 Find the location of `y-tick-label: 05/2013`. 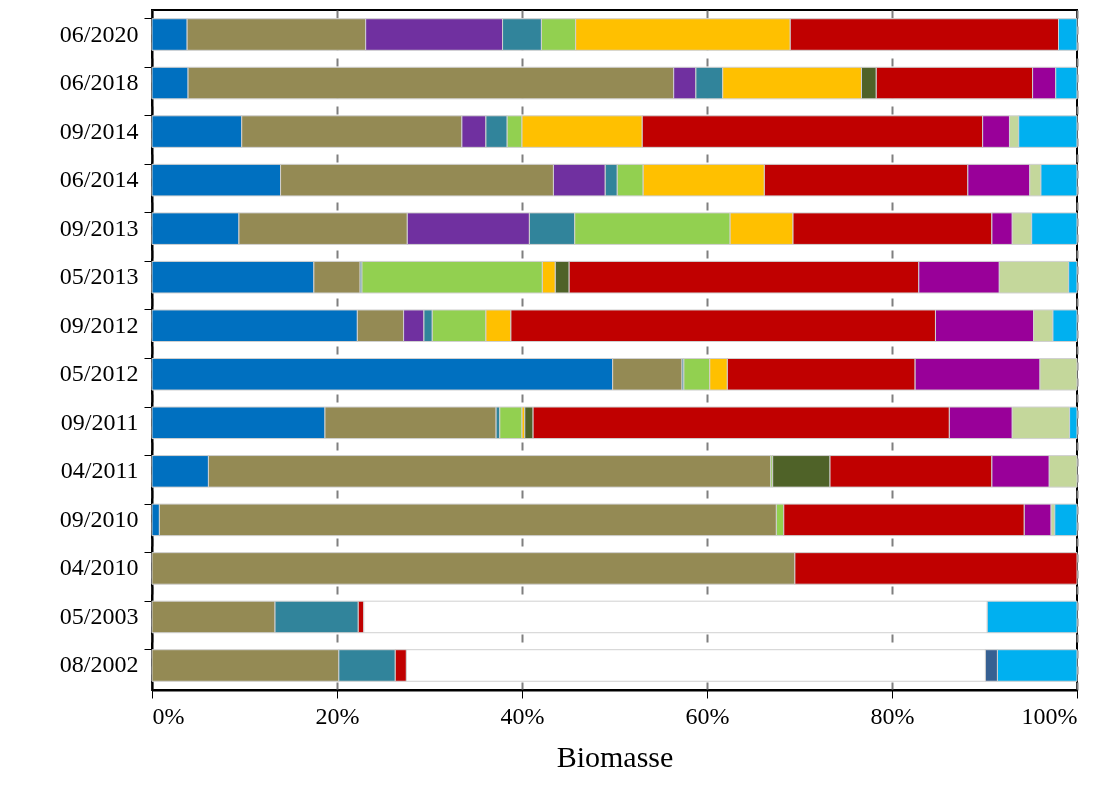

y-tick-label: 05/2013 is located at coordinates (99, 276).